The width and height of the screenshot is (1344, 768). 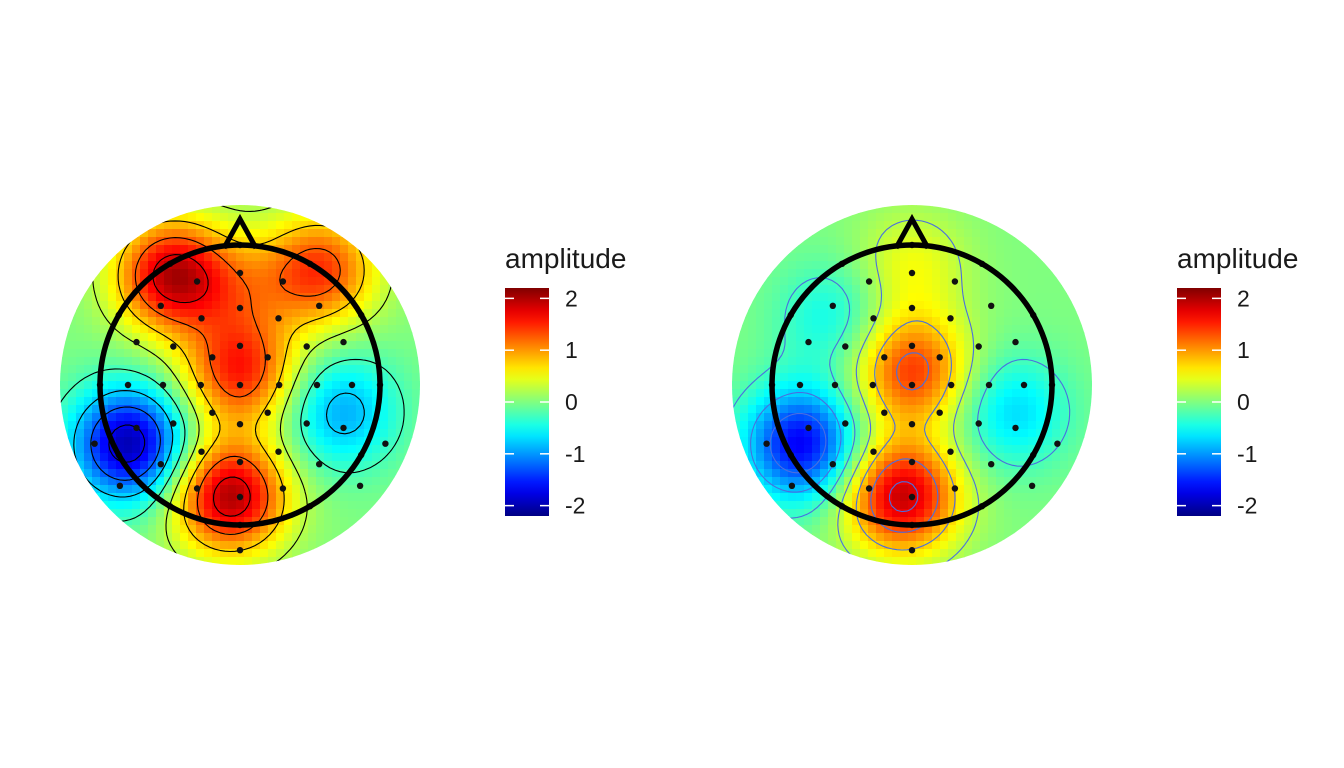 I want to click on colorbar-tick-label: 0, so click(x=571, y=402).